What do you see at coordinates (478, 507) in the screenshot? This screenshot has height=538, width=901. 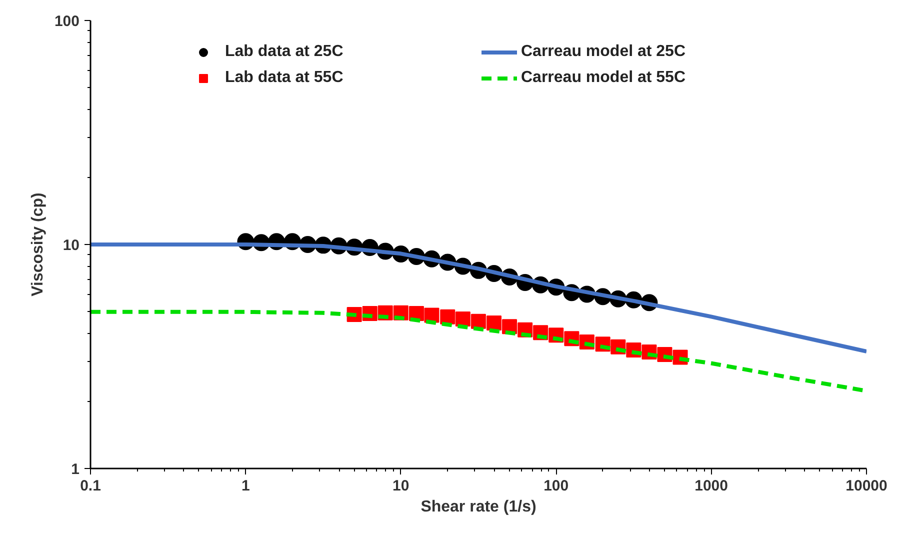 I see `x-axis-title: Shear rate (1/s)` at bounding box center [478, 507].